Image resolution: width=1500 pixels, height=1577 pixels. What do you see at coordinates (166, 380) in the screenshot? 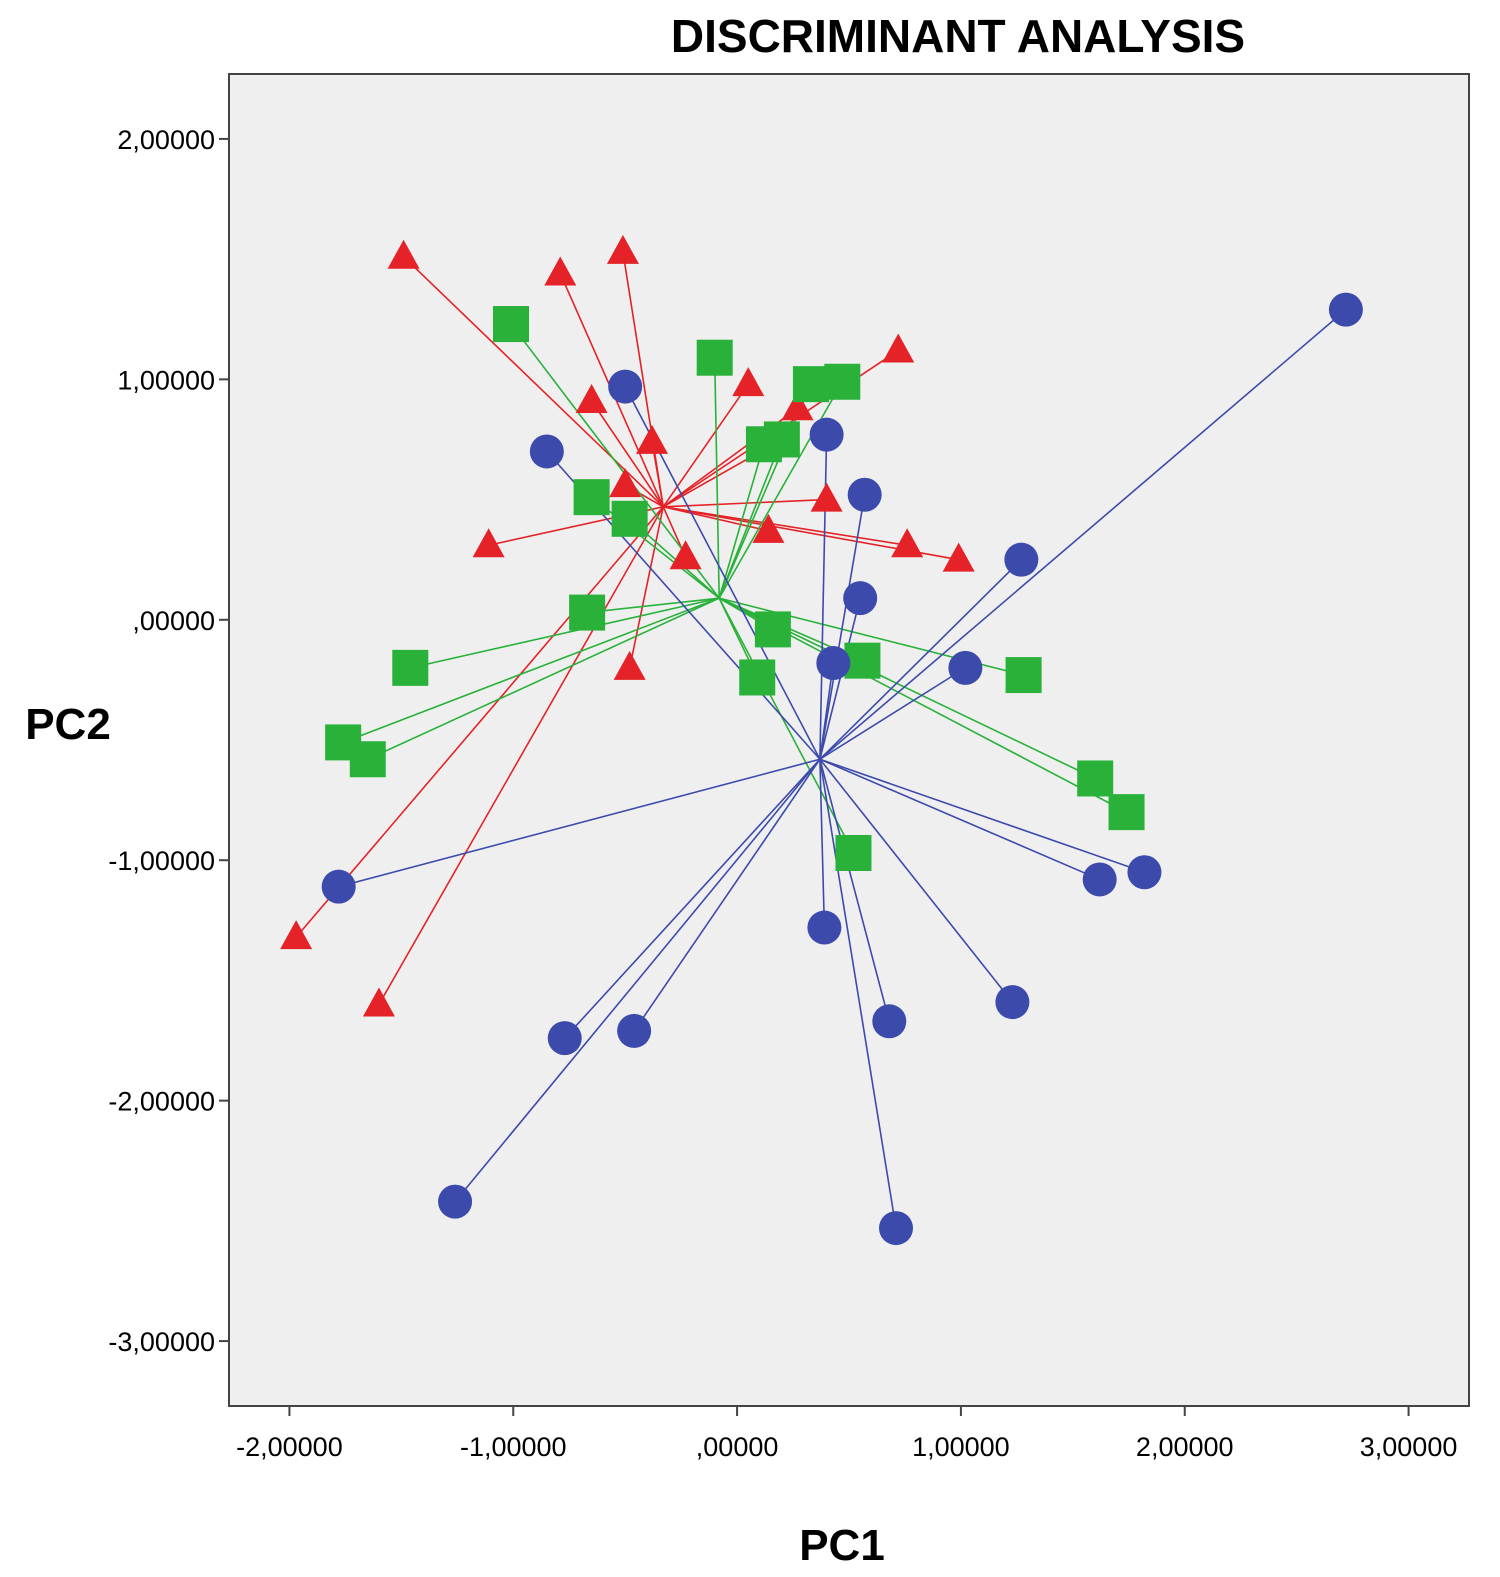
I see `y-tick-label: 1,00000` at bounding box center [166, 380].